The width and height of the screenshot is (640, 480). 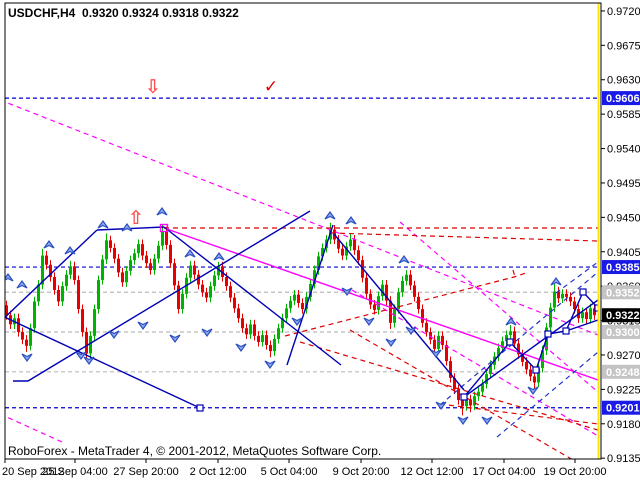 I want to click on price-tick-label: 0.9630, so click(x=623, y=81).